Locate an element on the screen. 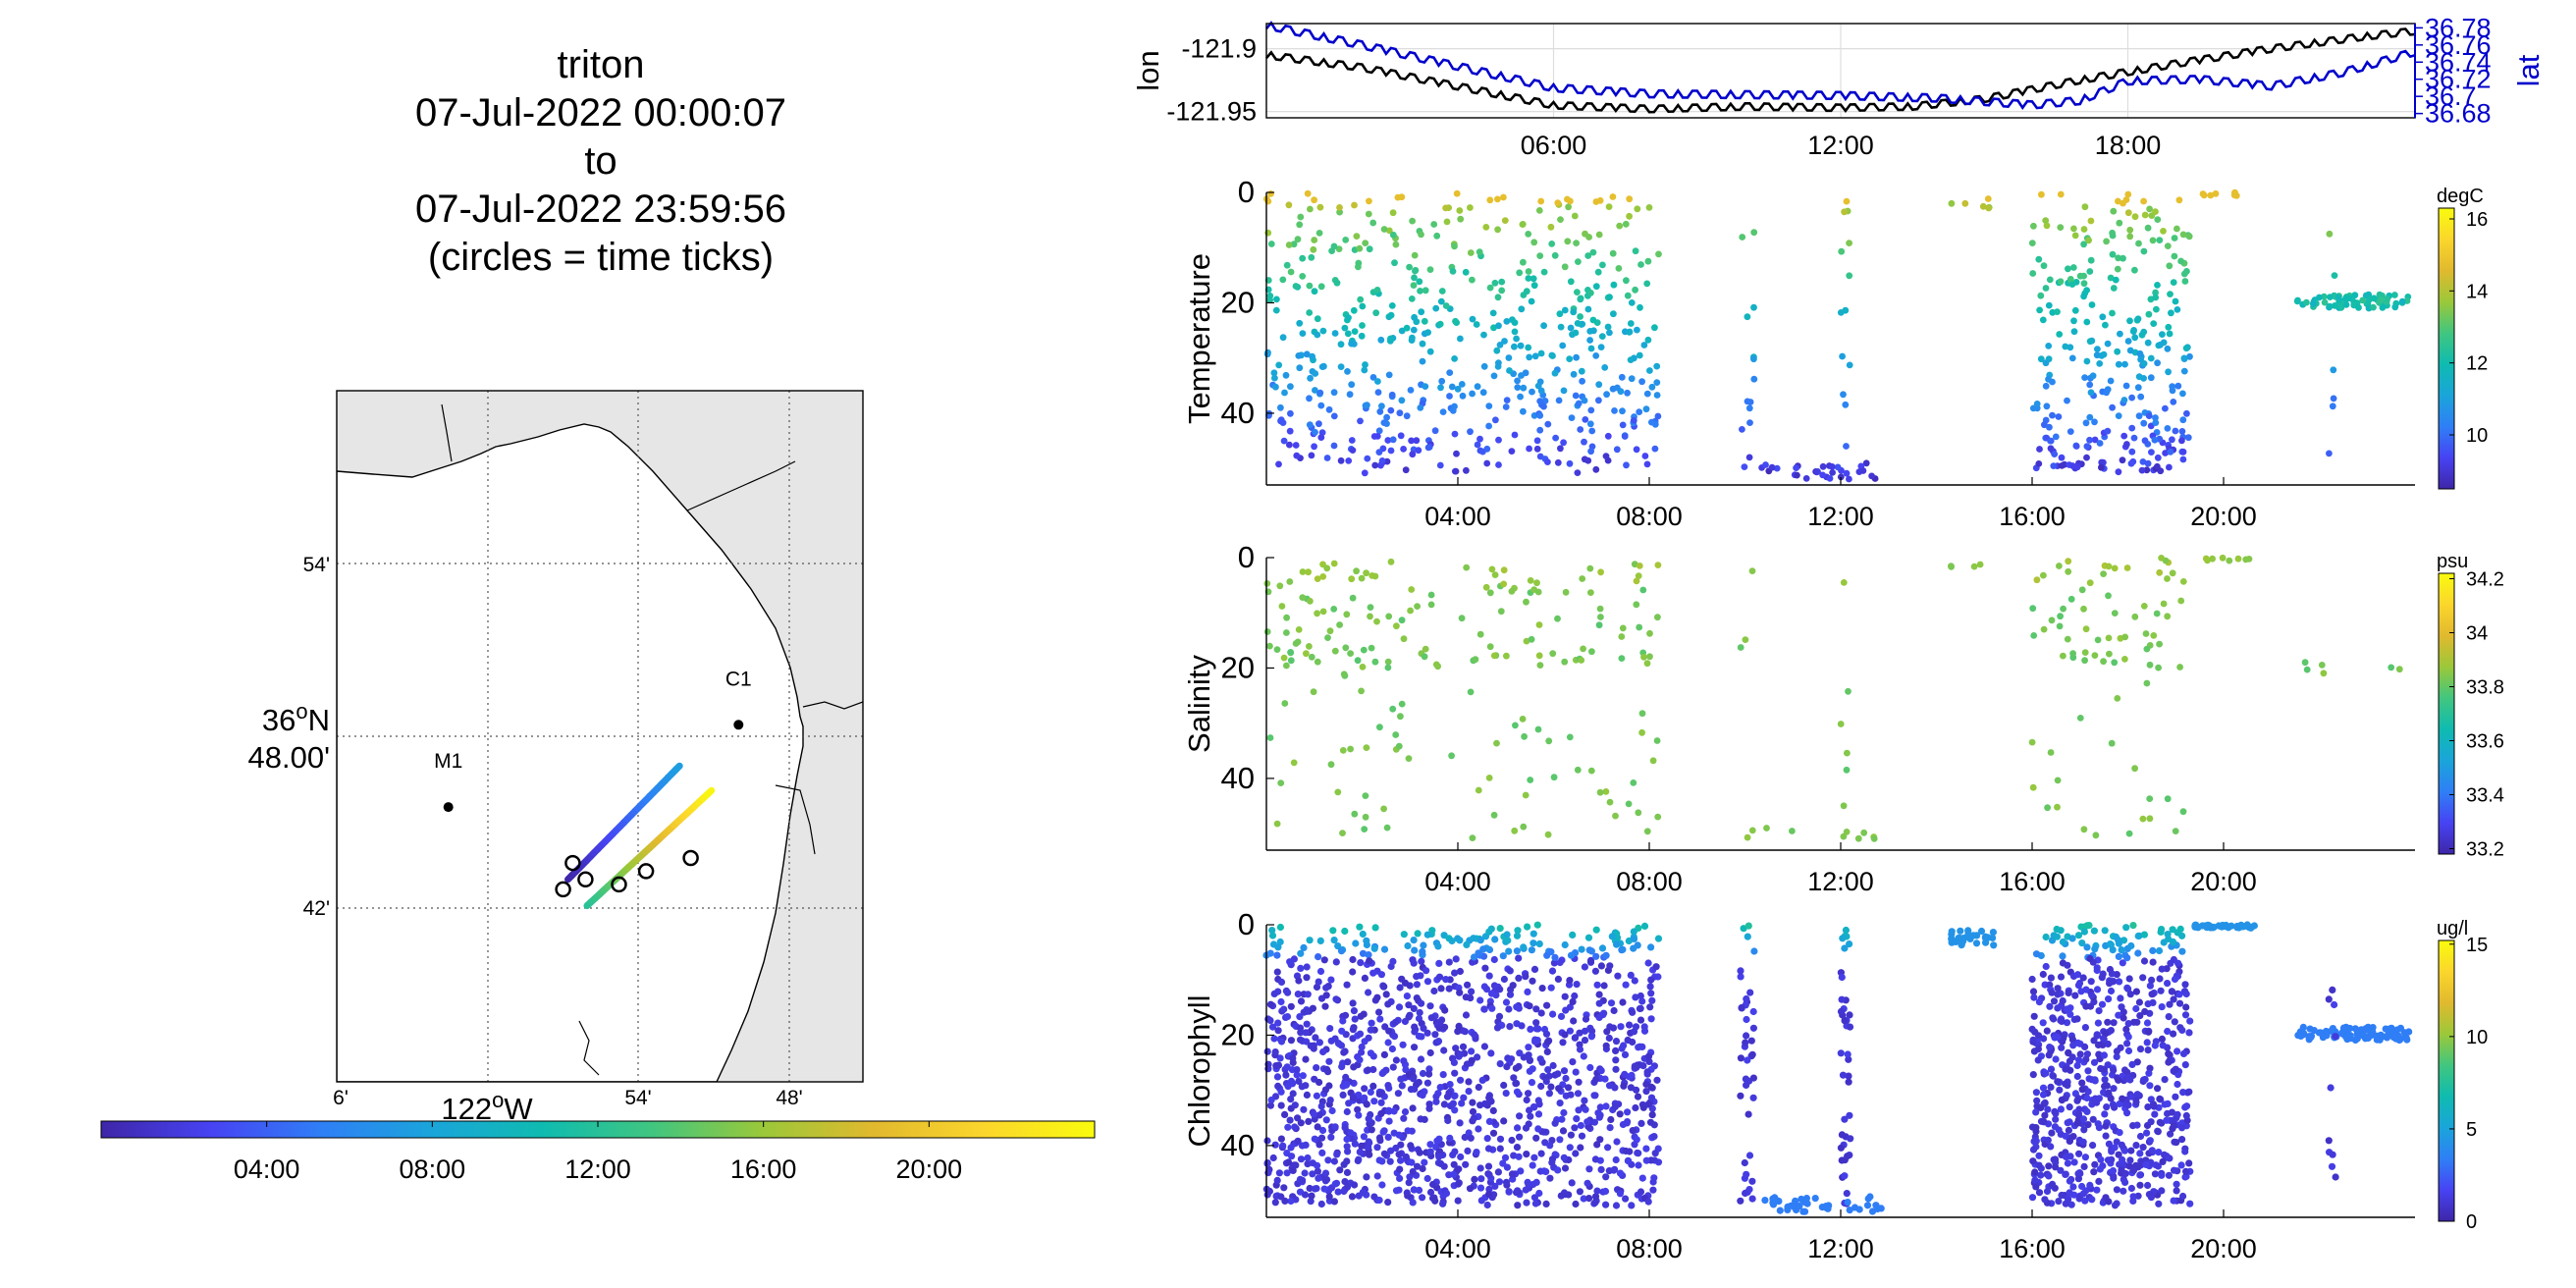  map-lat-tick-54: 54' is located at coordinates (316, 565).